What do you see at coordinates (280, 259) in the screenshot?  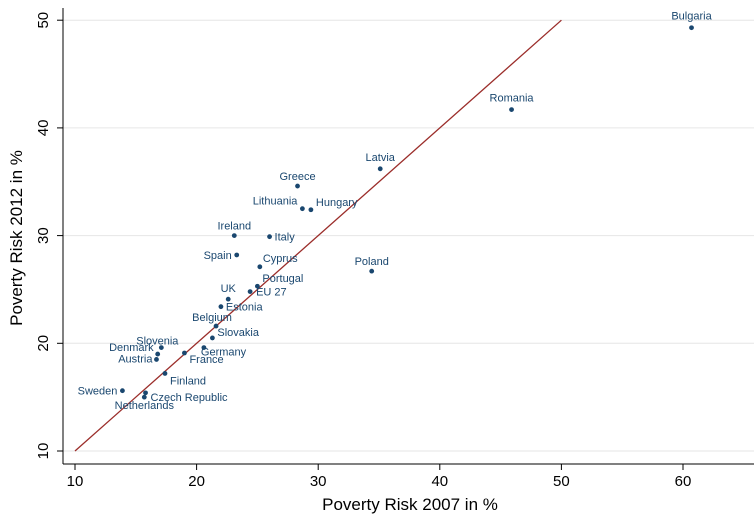 I see `point-label: Cyprus` at bounding box center [280, 259].